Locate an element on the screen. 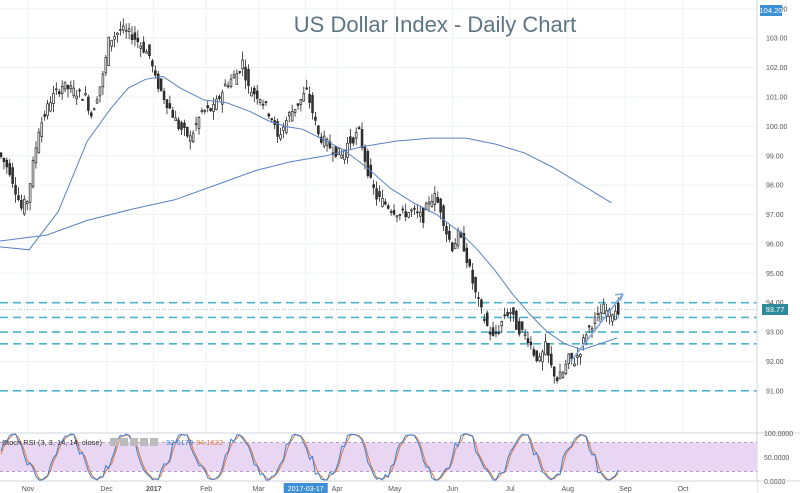 The image size is (800, 493). stoch-tick-label: 50.0000 is located at coordinates (776, 458).